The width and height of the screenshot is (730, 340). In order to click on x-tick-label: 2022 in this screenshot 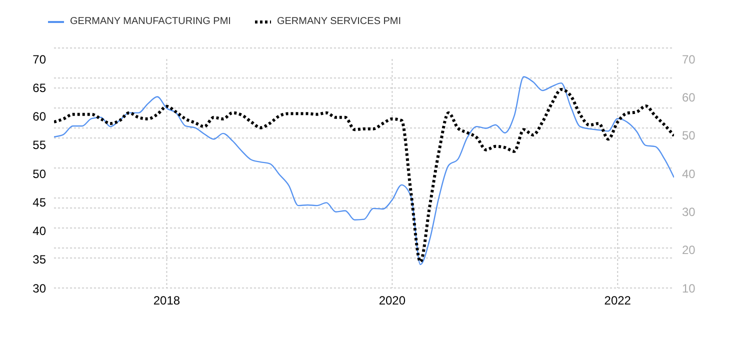, I will do `click(618, 301)`.